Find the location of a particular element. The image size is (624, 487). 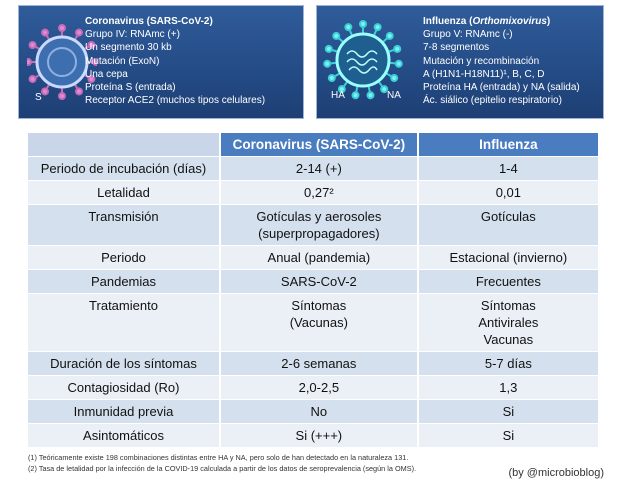

table-cell: Frecuentes is located at coordinates (509, 281).